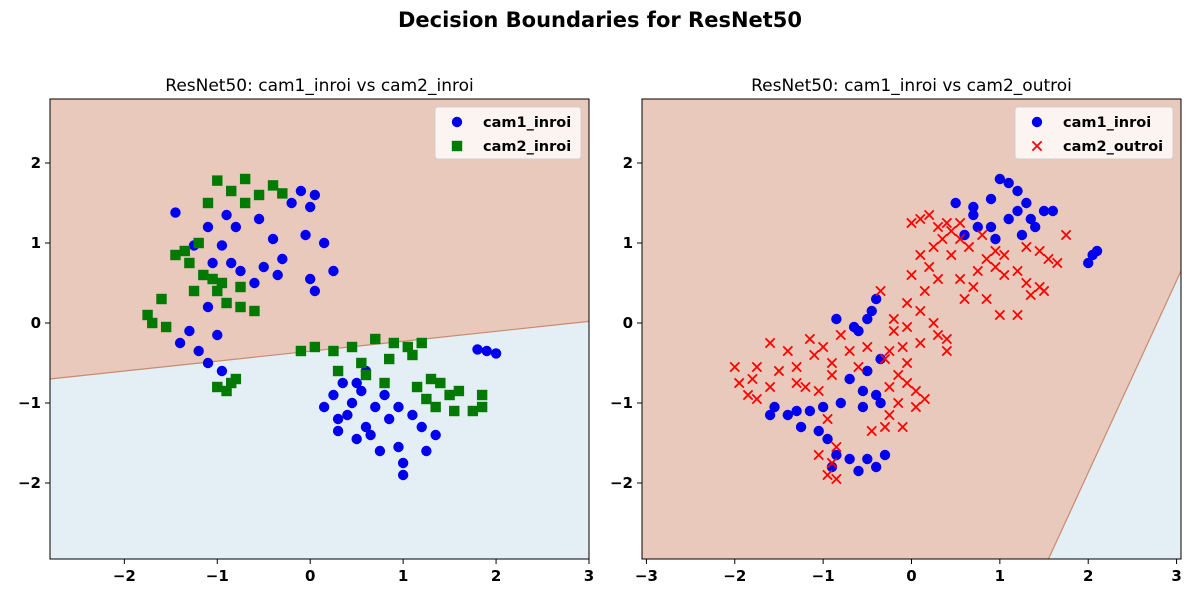 The image size is (1200, 600). What do you see at coordinates (36, 243) in the screenshot?
I see `y-tick-label: 1` at bounding box center [36, 243].